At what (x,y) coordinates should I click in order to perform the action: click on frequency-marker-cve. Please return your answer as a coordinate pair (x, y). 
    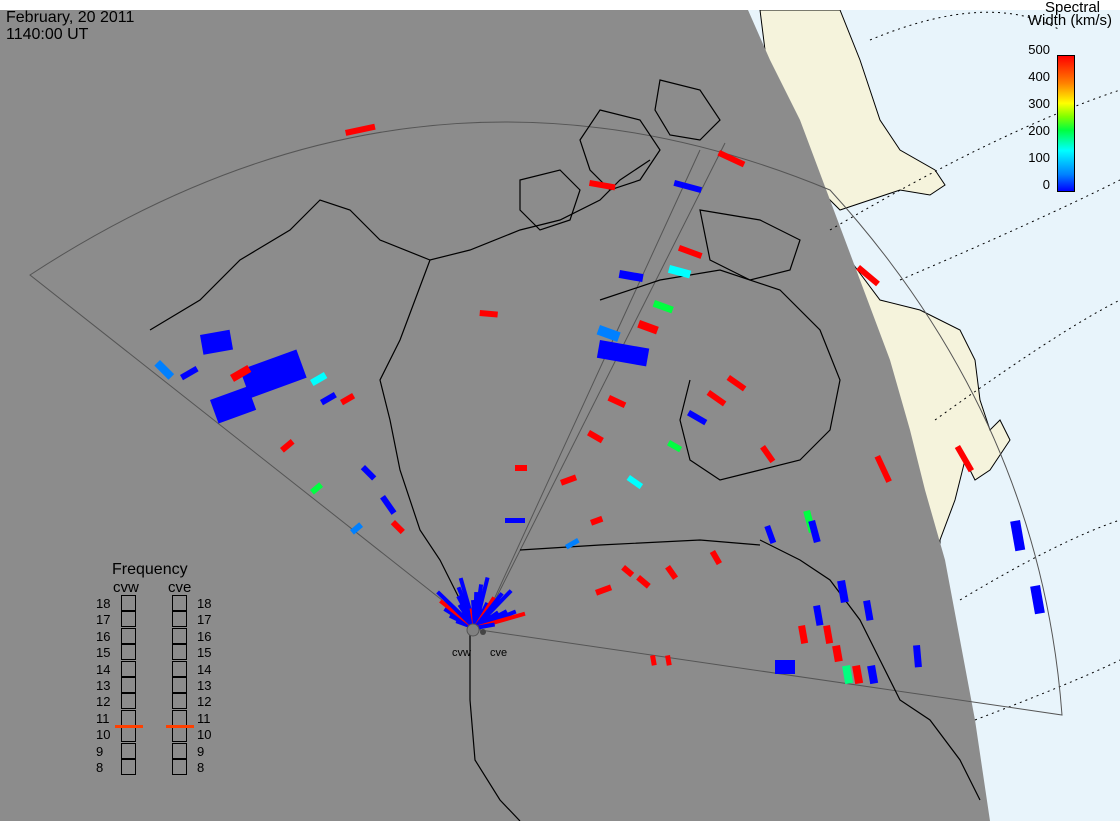
    Looking at the image, I should click on (180, 726).